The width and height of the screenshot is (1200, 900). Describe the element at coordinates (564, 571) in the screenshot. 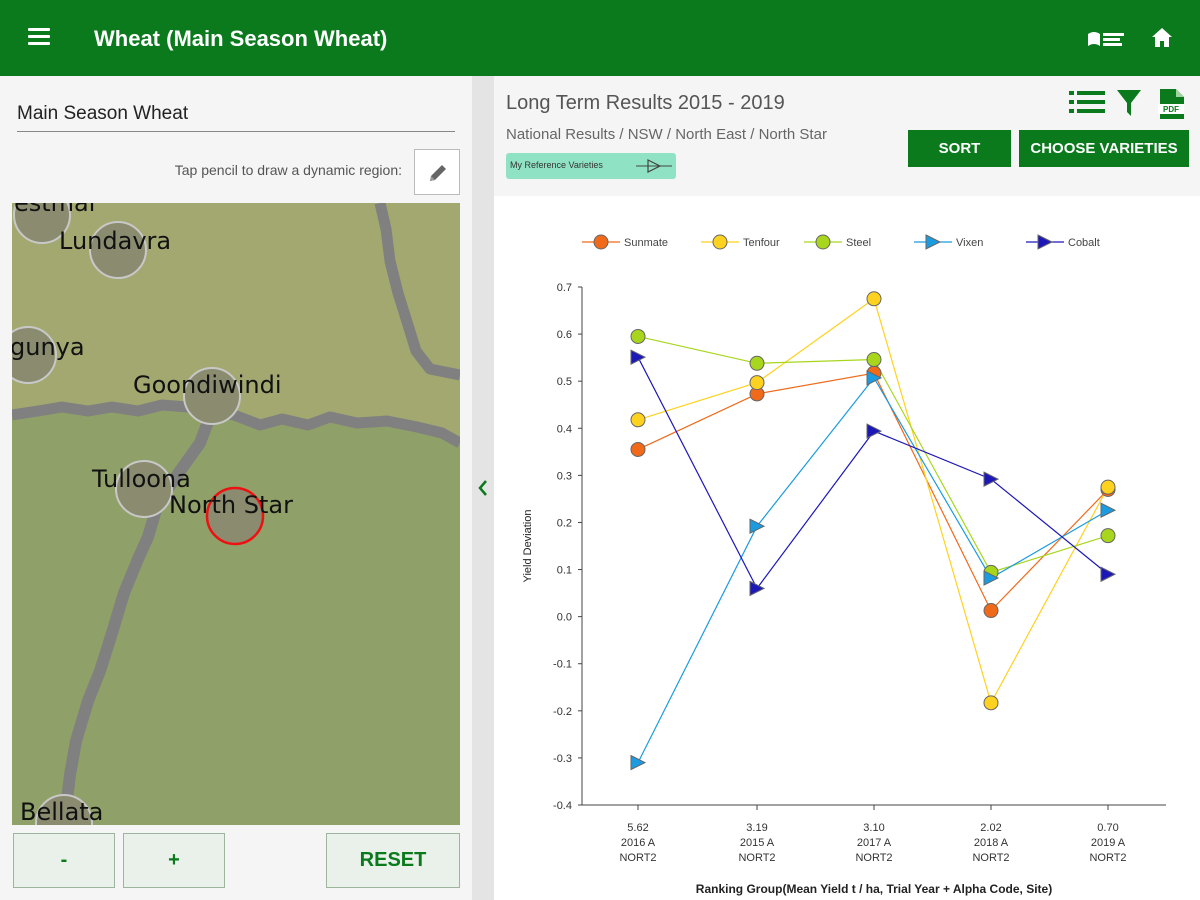

I see `y-tick-label: 0.1` at that location.